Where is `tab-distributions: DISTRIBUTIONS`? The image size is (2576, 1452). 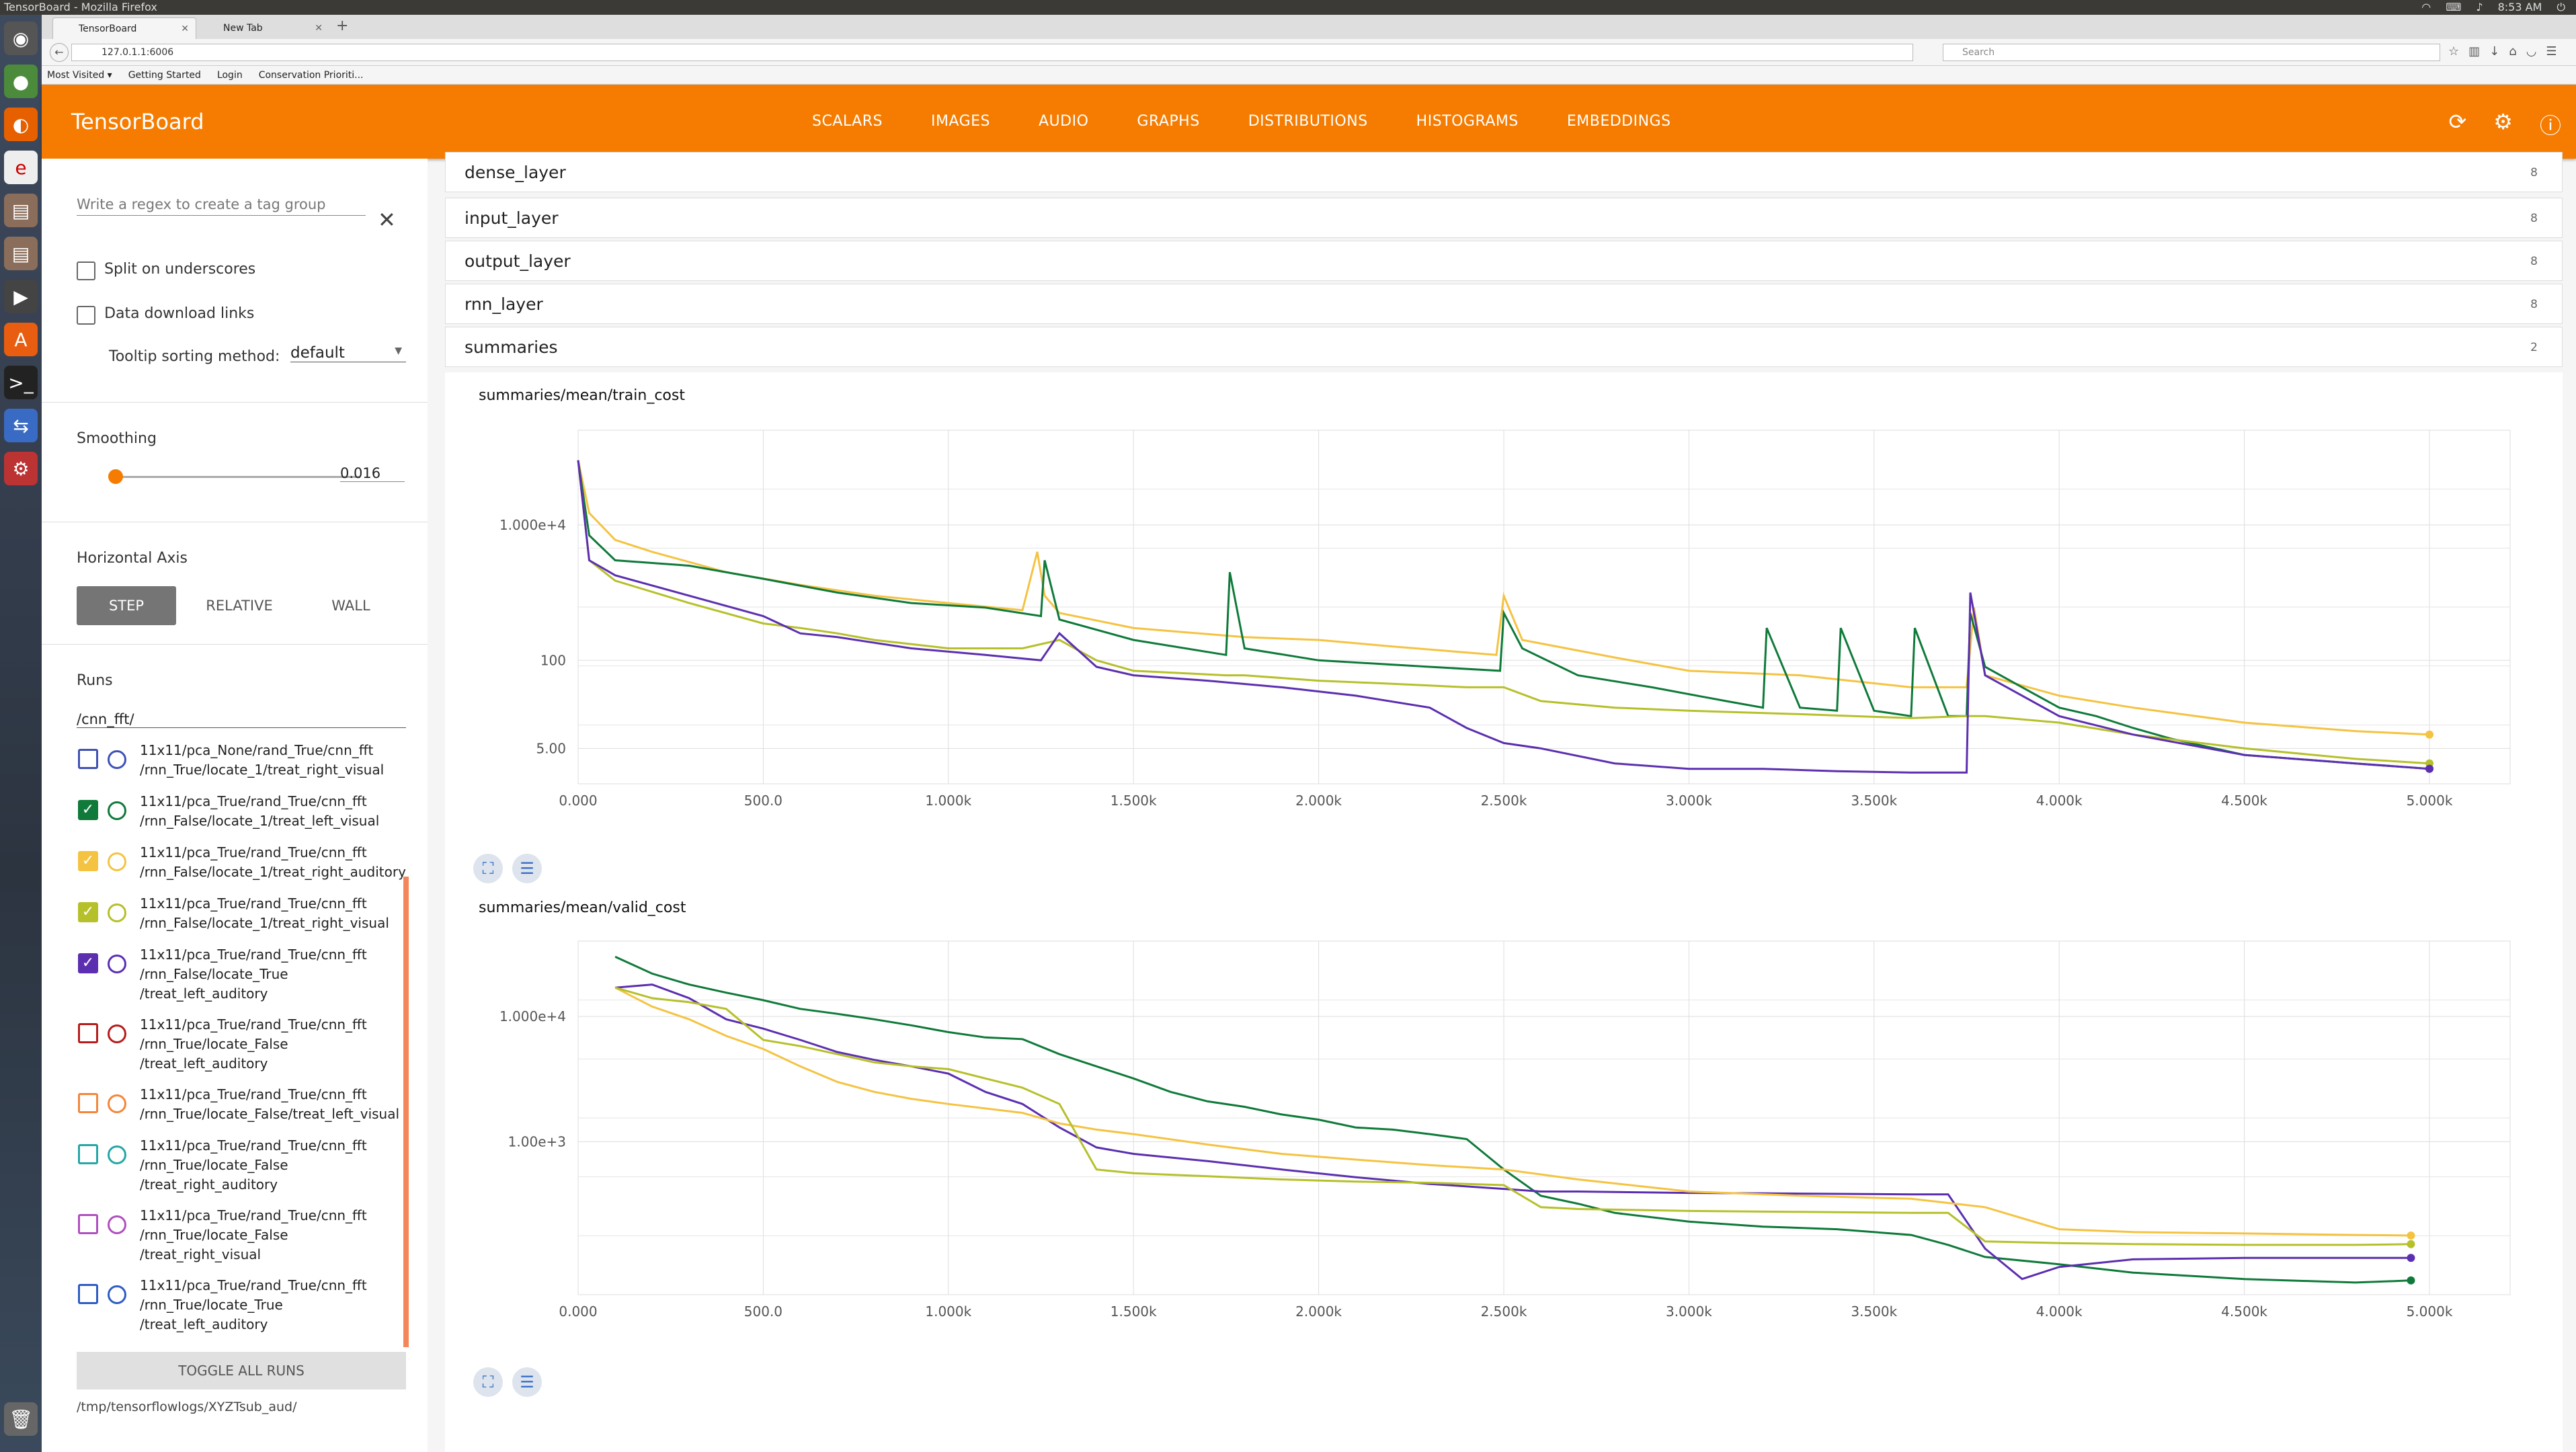 tab-distributions: DISTRIBUTIONS is located at coordinates (1308, 121).